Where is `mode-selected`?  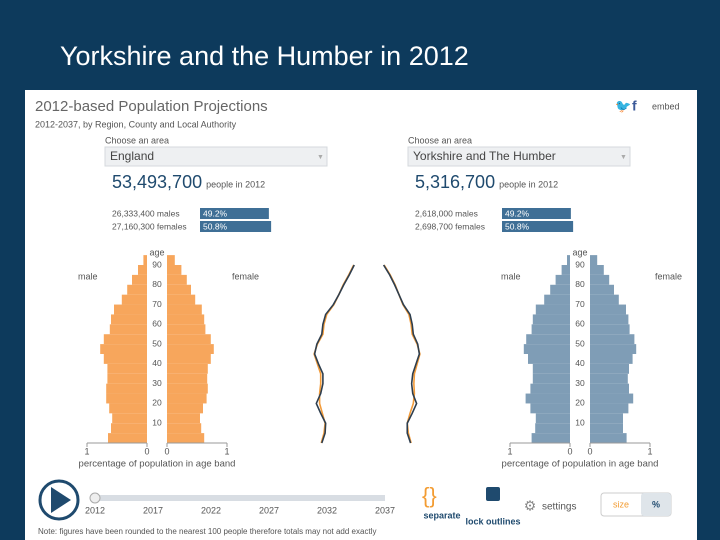
mode-selected is located at coordinates (656, 504).